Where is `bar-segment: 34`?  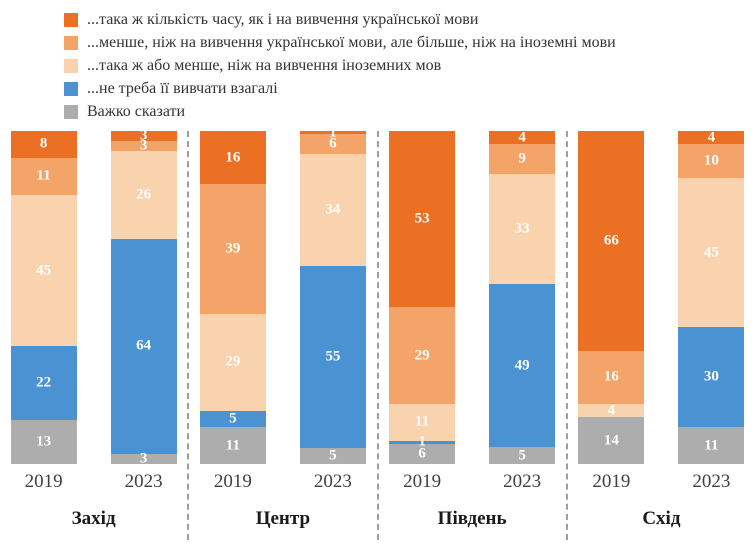
bar-segment: 34 is located at coordinates (332, 210).